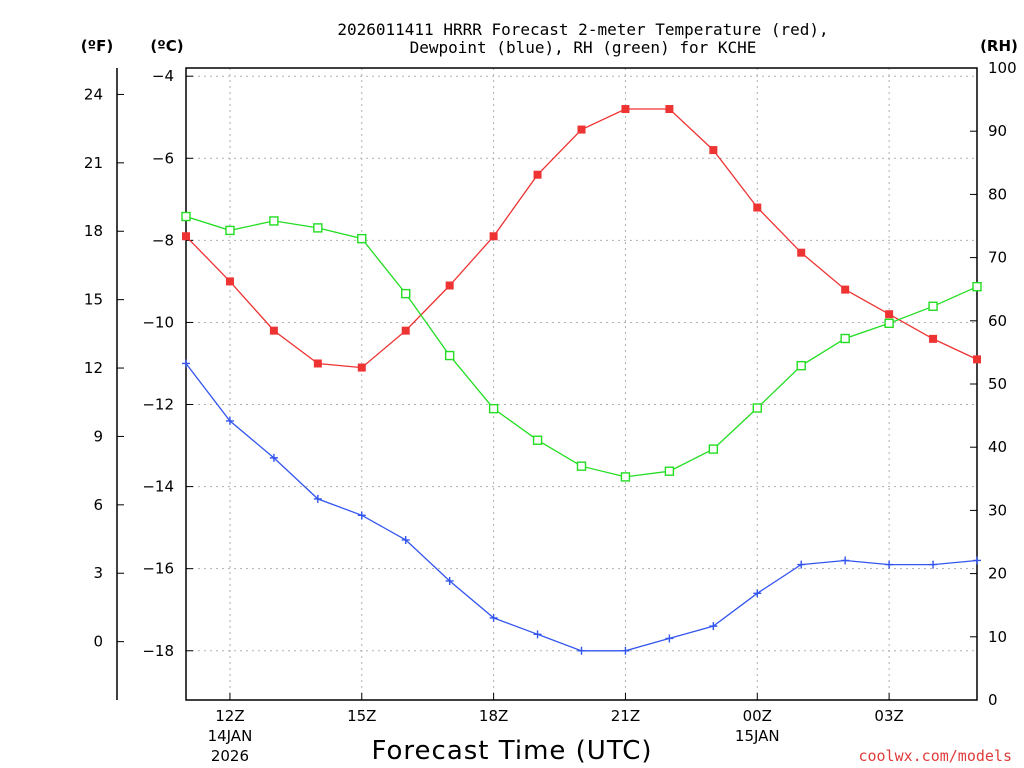 This screenshot has width=1024, height=768. What do you see at coordinates (556, 729) in the screenshot?
I see `time-axis: 12Z 14JAN 2026 15Z 18Z 21Z 00Z 15JAN 03Z` at bounding box center [556, 729].